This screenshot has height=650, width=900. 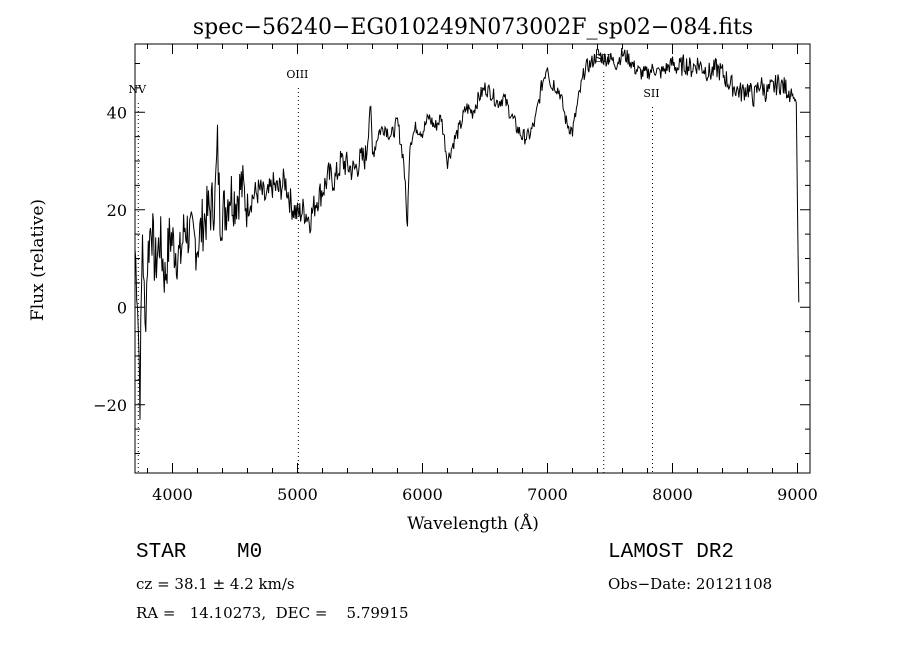 I want to click on x-tick-label: 5000, so click(x=297, y=494).